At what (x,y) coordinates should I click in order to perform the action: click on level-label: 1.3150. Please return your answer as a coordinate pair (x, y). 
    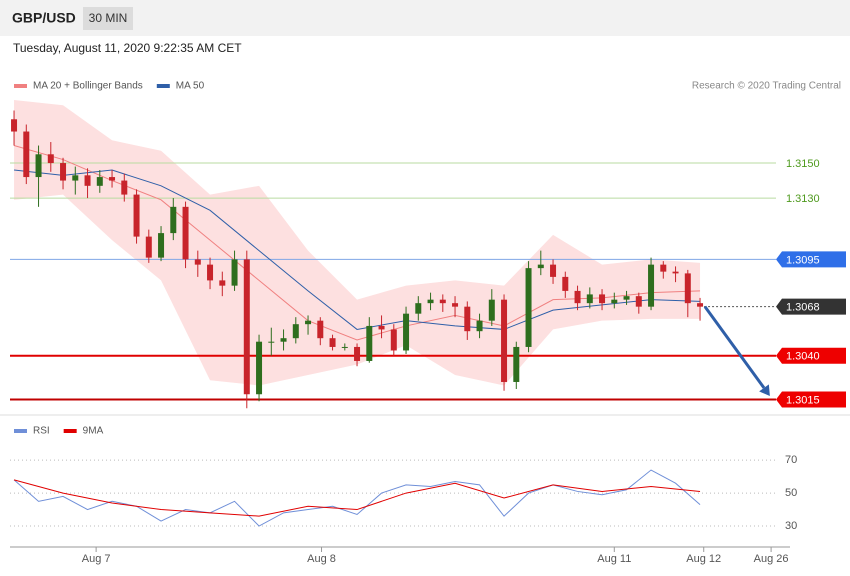
    Looking at the image, I should click on (803, 164).